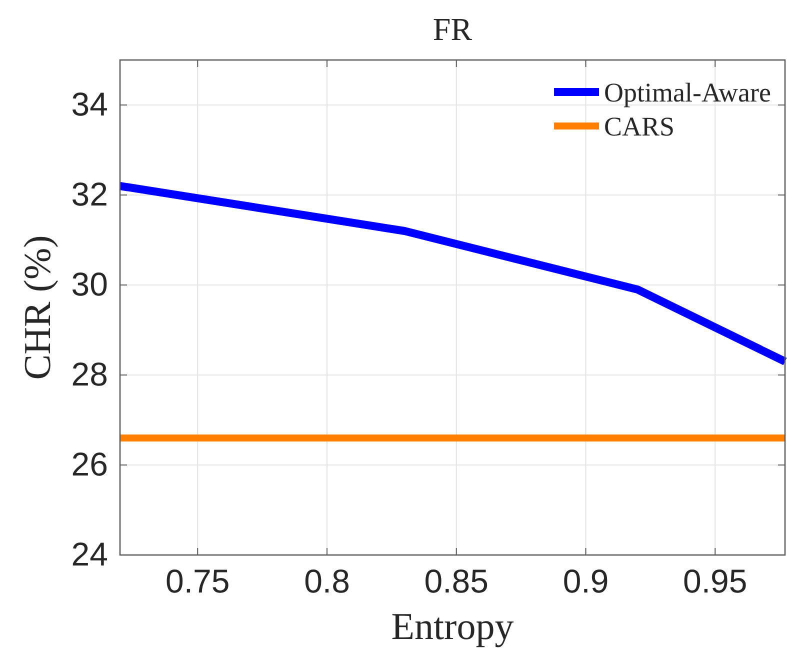  Describe the element at coordinates (327, 581) in the screenshot. I see `x-tick-label: 0.8` at that location.